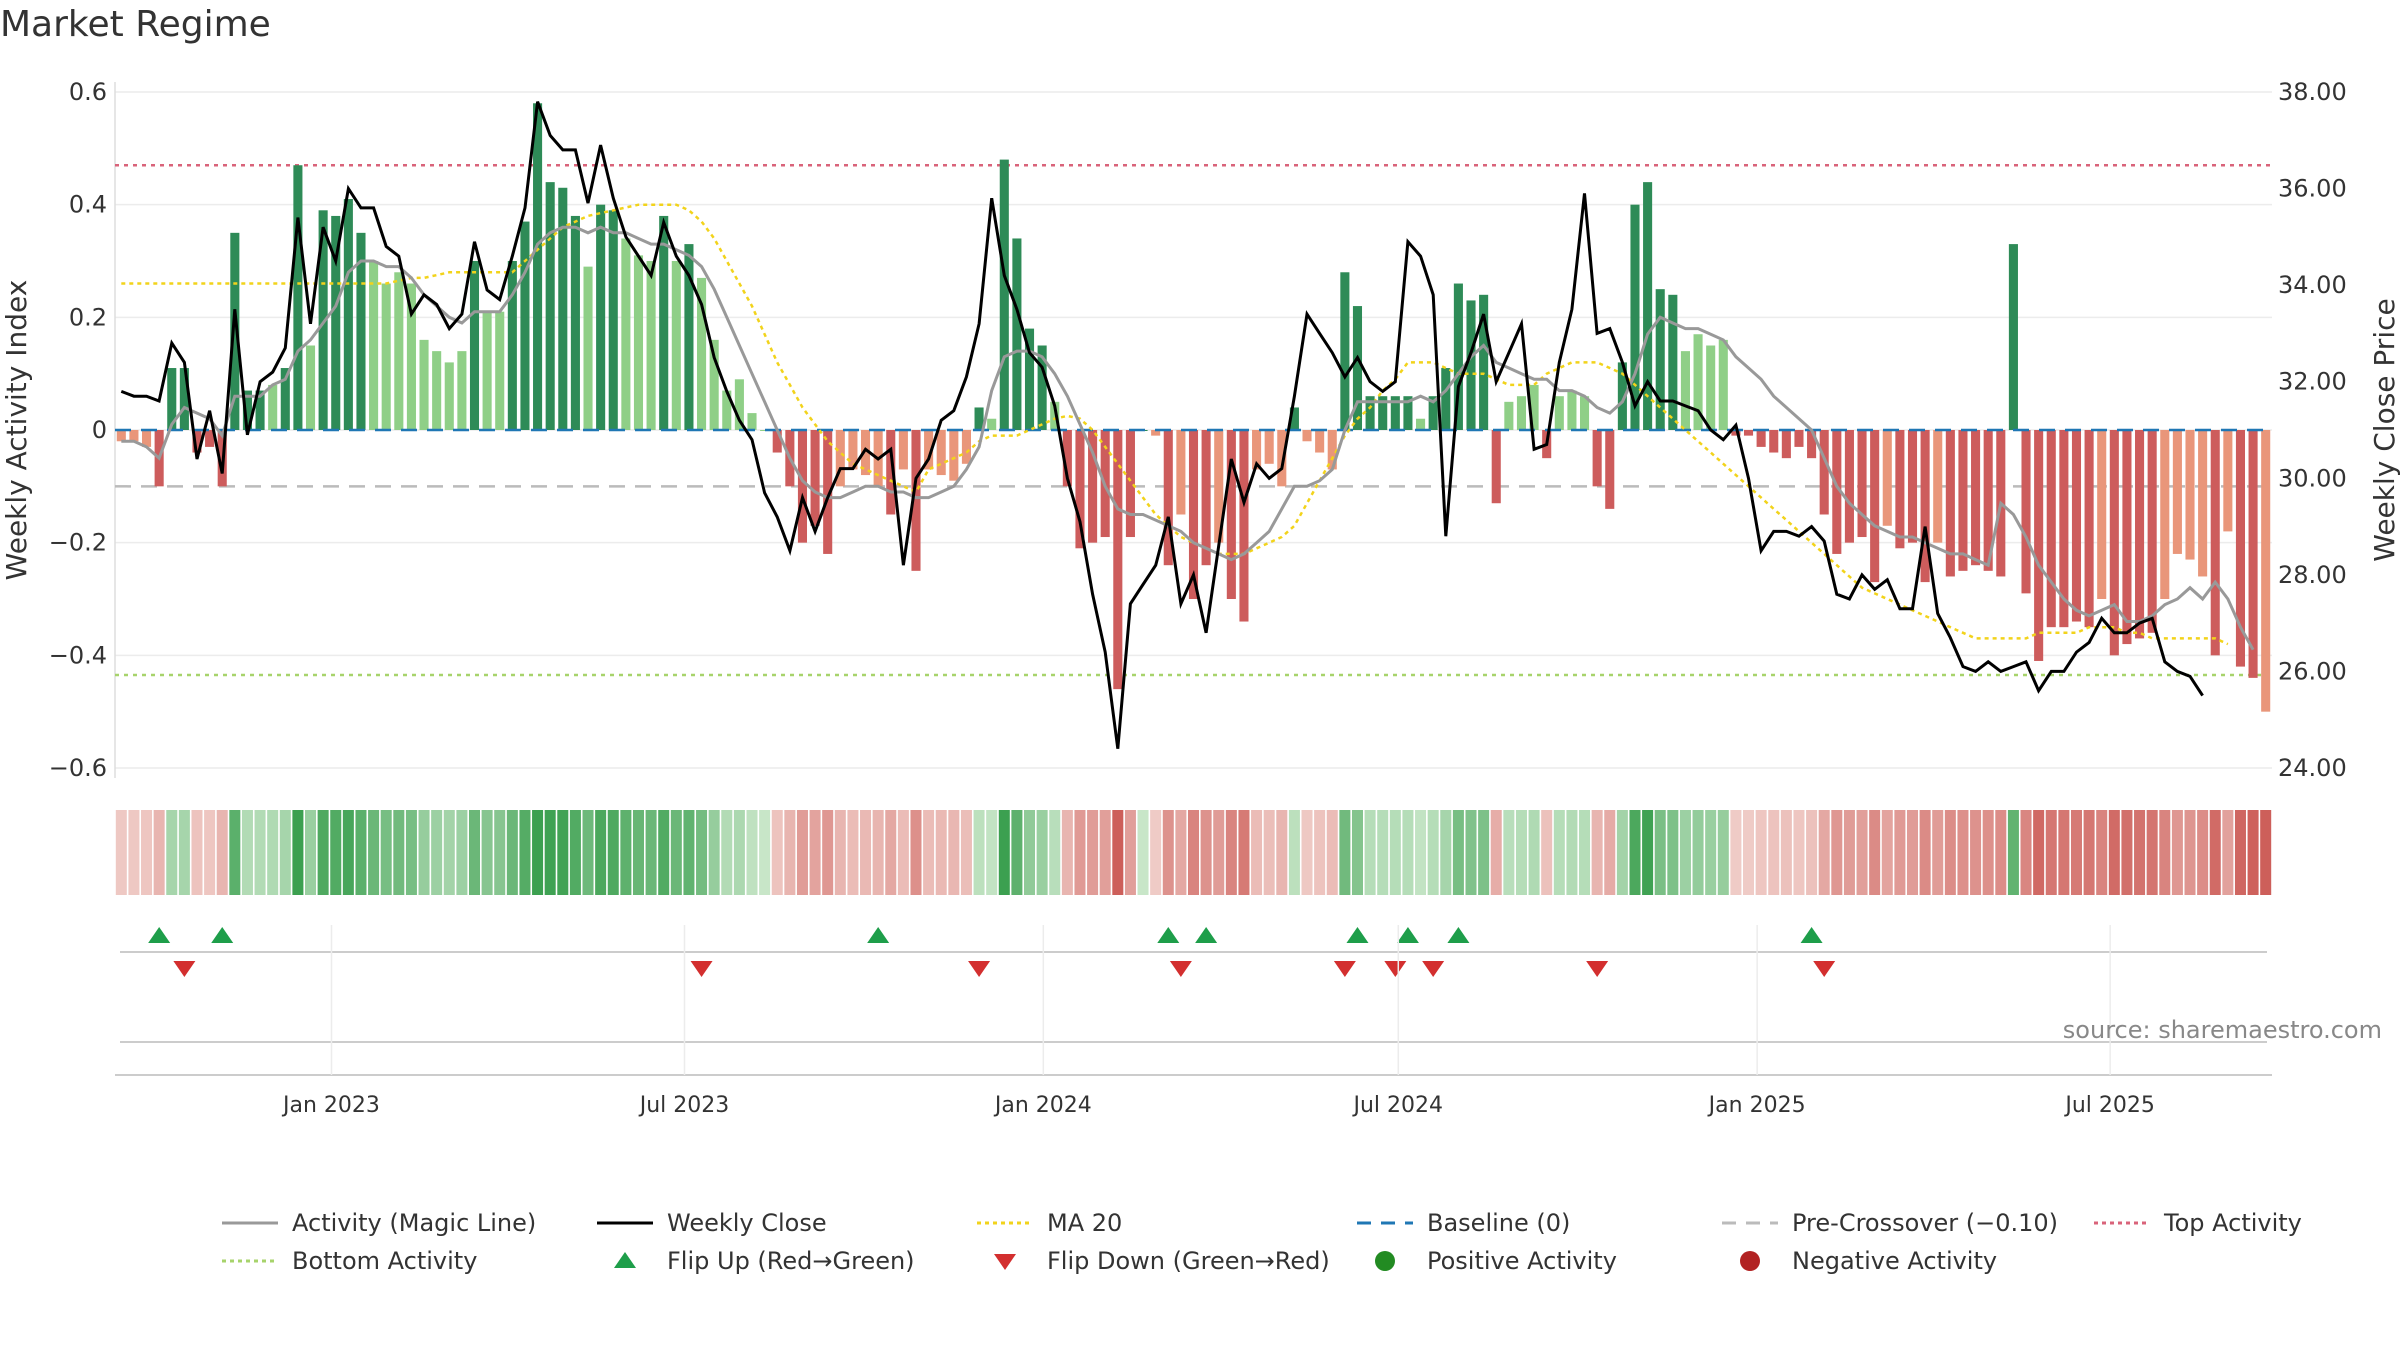 The image size is (2400, 1350). What do you see at coordinates (2233, 1223) in the screenshot?
I see `legend-label: Top Activity` at bounding box center [2233, 1223].